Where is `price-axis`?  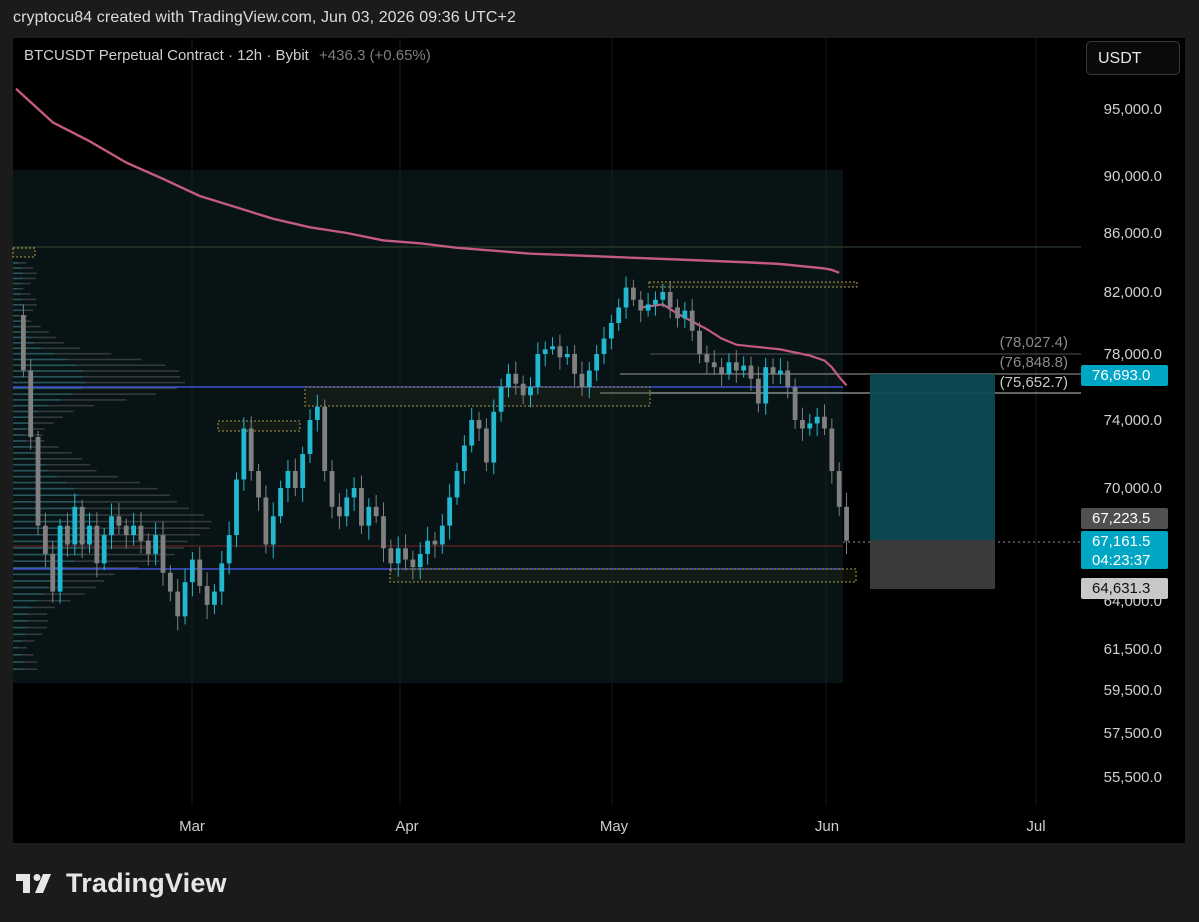
price-axis is located at coordinates (1133, 421).